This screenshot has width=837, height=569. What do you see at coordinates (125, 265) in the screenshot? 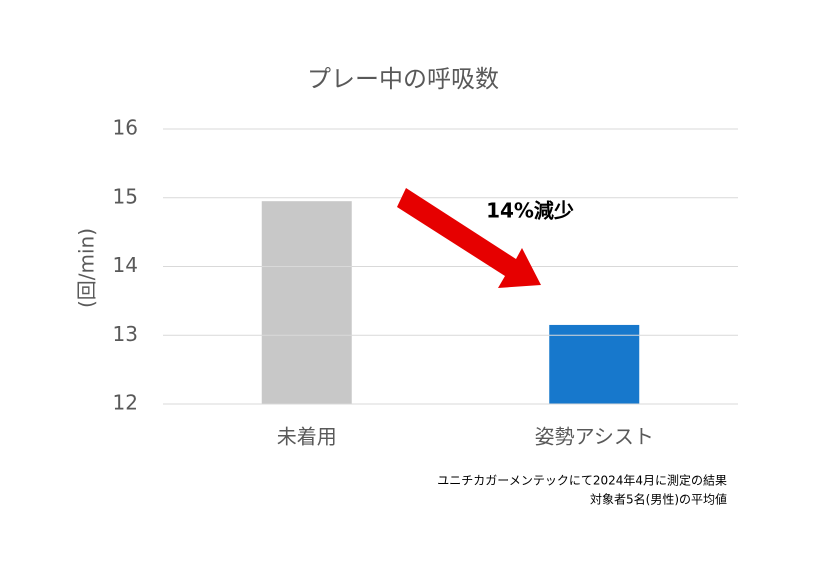
I see `y-tick-label: 14` at bounding box center [125, 265].